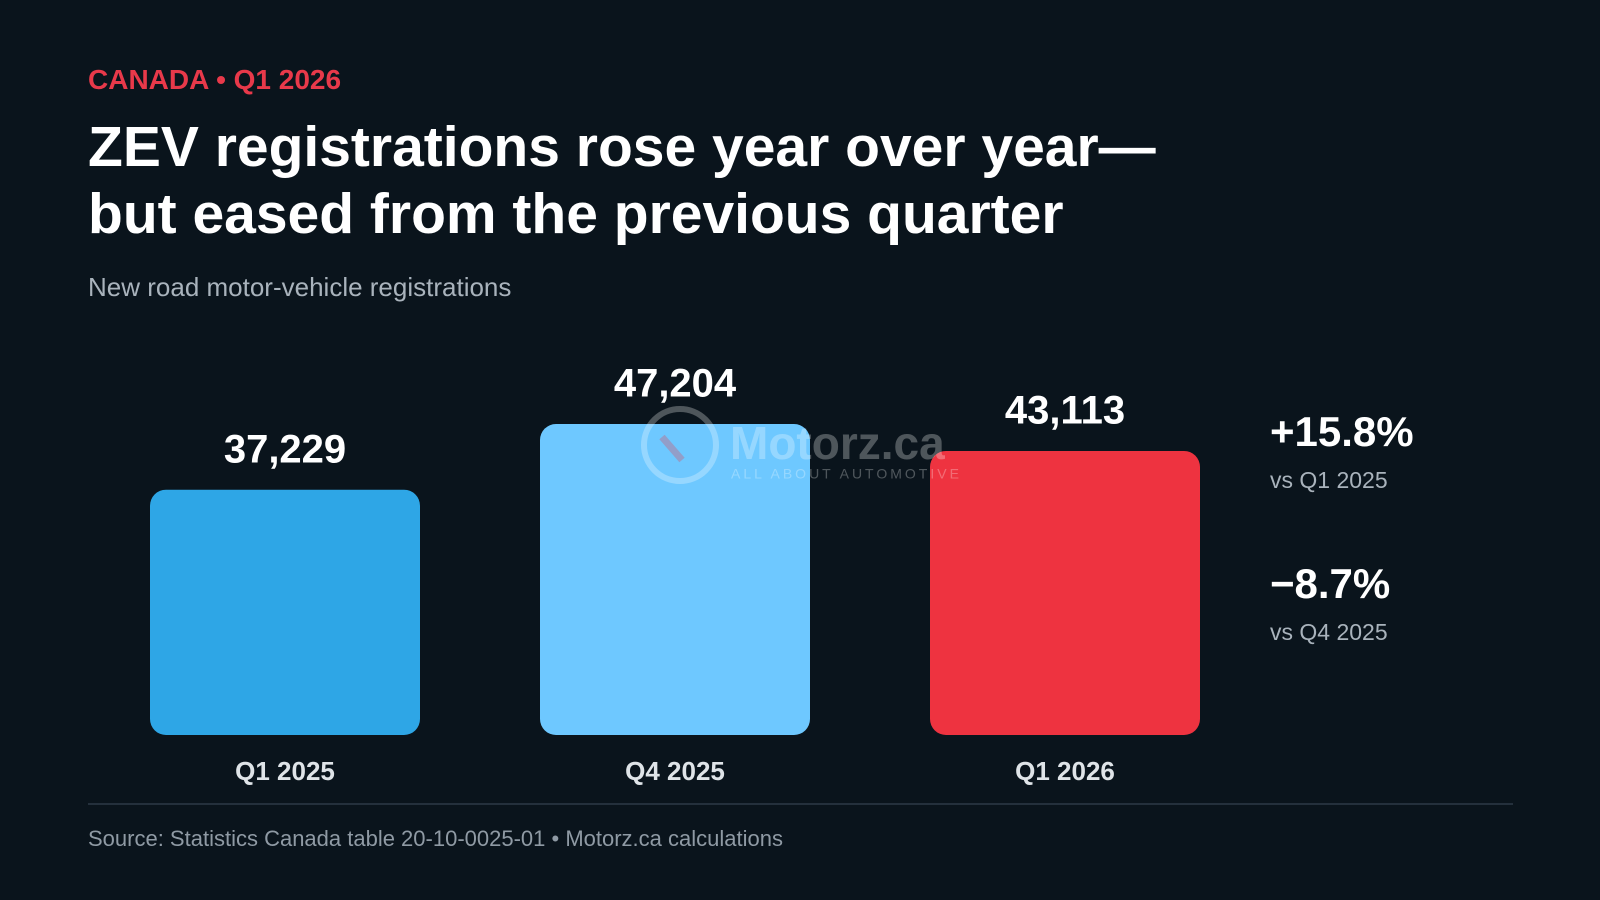 The width and height of the screenshot is (1600, 900). I want to click on annotation-value: −8.7%, so click(1330, 583).